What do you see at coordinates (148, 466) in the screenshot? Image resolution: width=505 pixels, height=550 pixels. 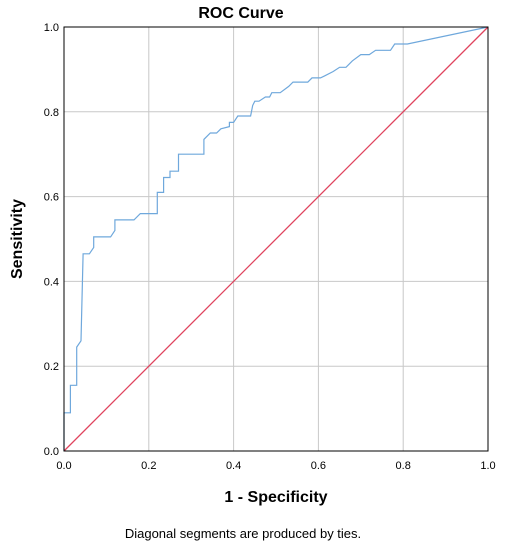 I see `x-tick-label: 0.2` at bounding box center [148, 466].